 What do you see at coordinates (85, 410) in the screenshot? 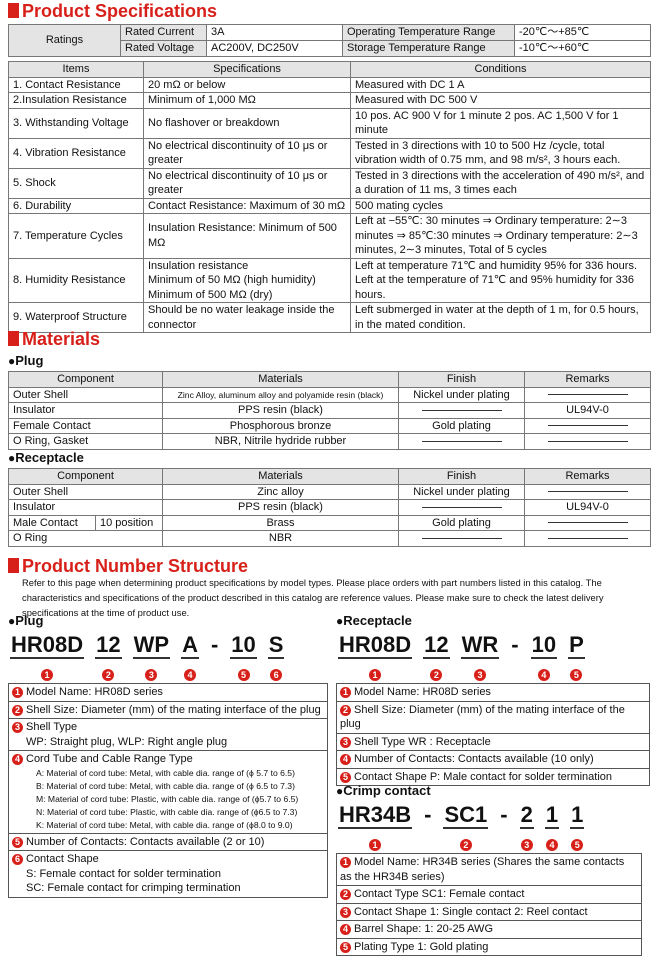
I see `component-cell: Insulator` at bounding box center [85, 410].